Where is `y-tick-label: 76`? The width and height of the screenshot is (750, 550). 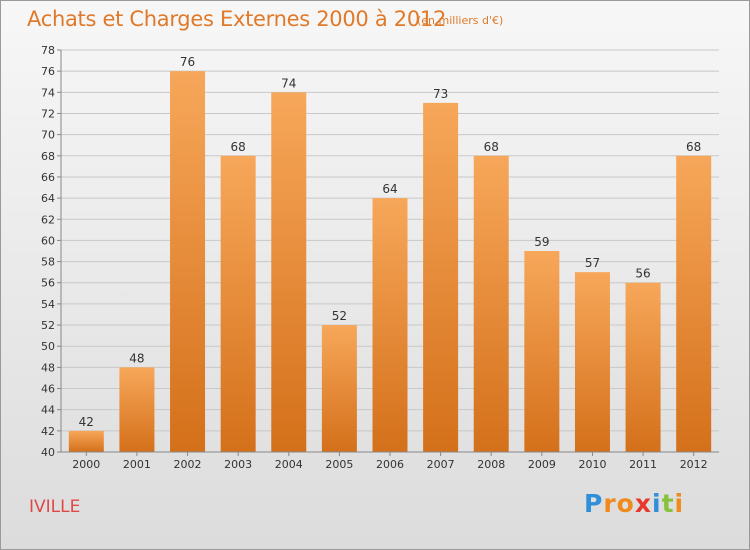
y-tick-label: 76 is located at coordinates (48, 71).